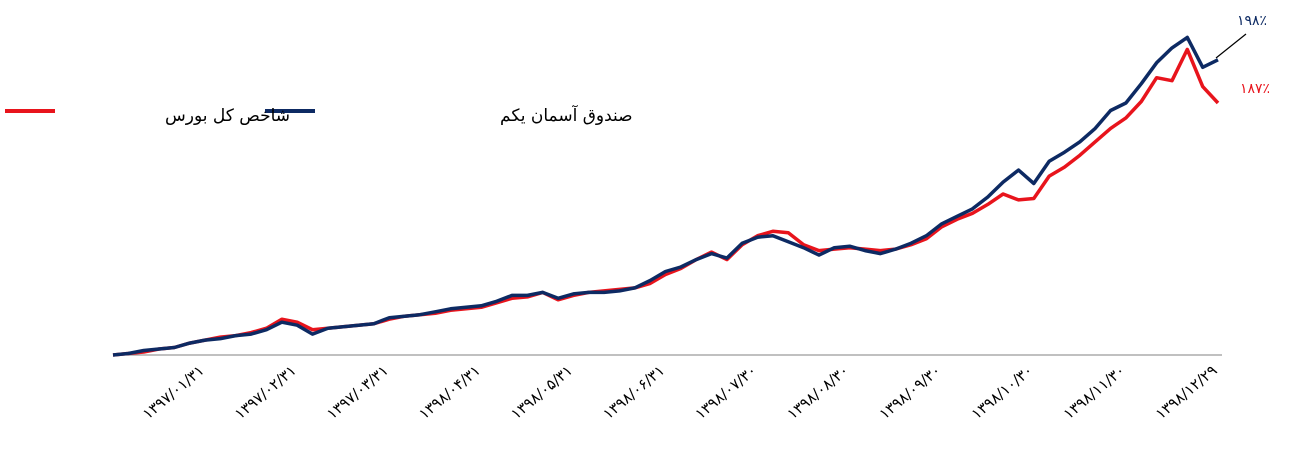  I want to click on x-tick-label: ۱۳۹۸/۱۰/۳۰, so click(1002, 392).